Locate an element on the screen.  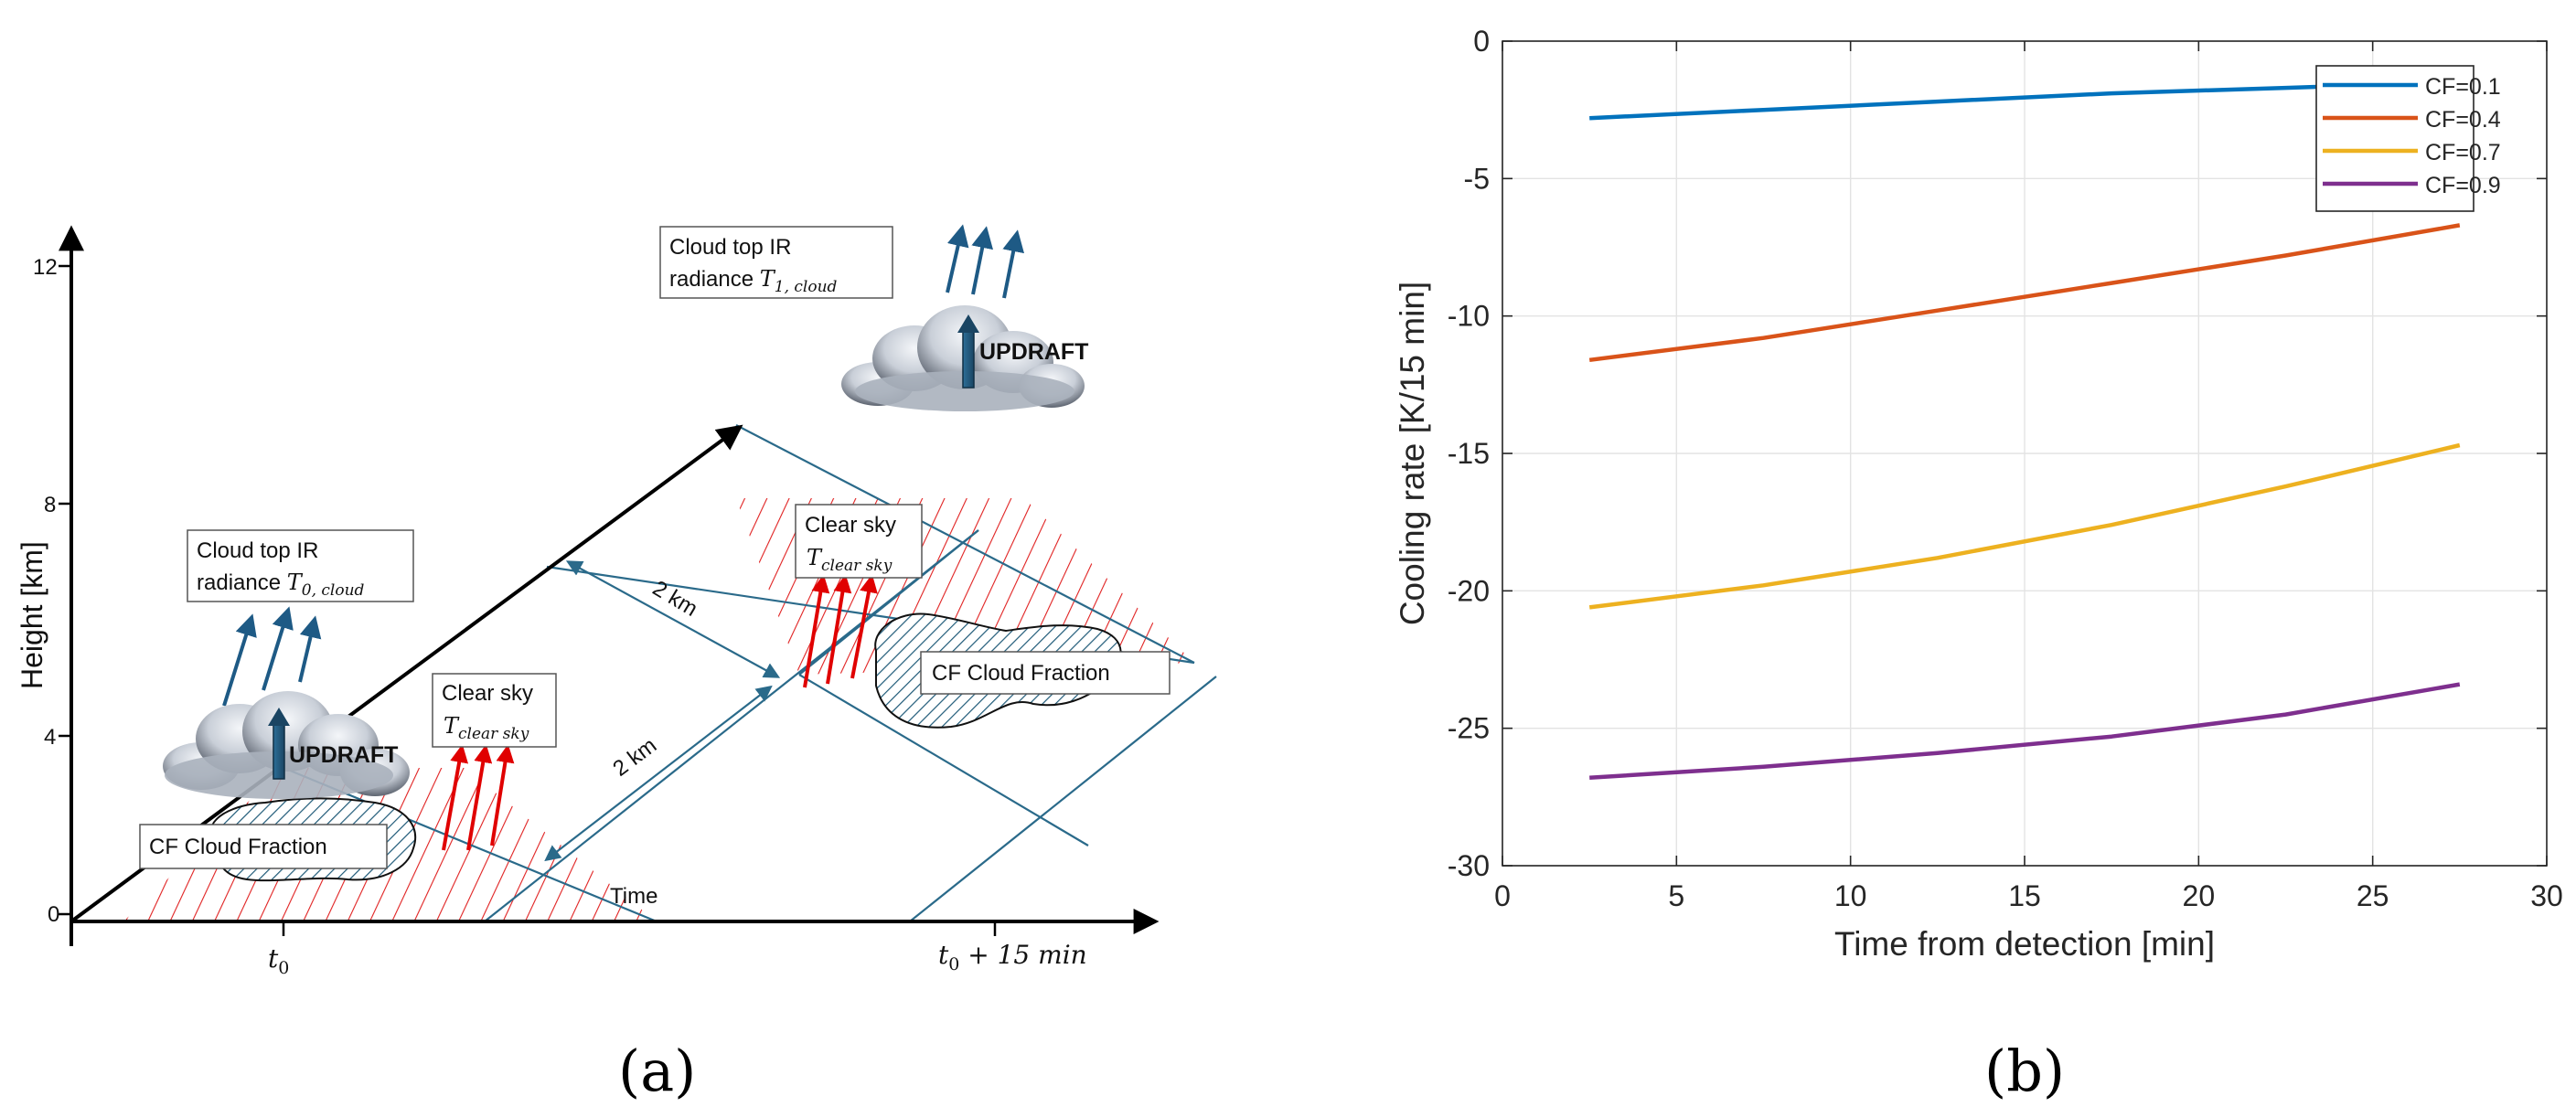
x-tick-label: 0 is located at coordinates (1502, 895).